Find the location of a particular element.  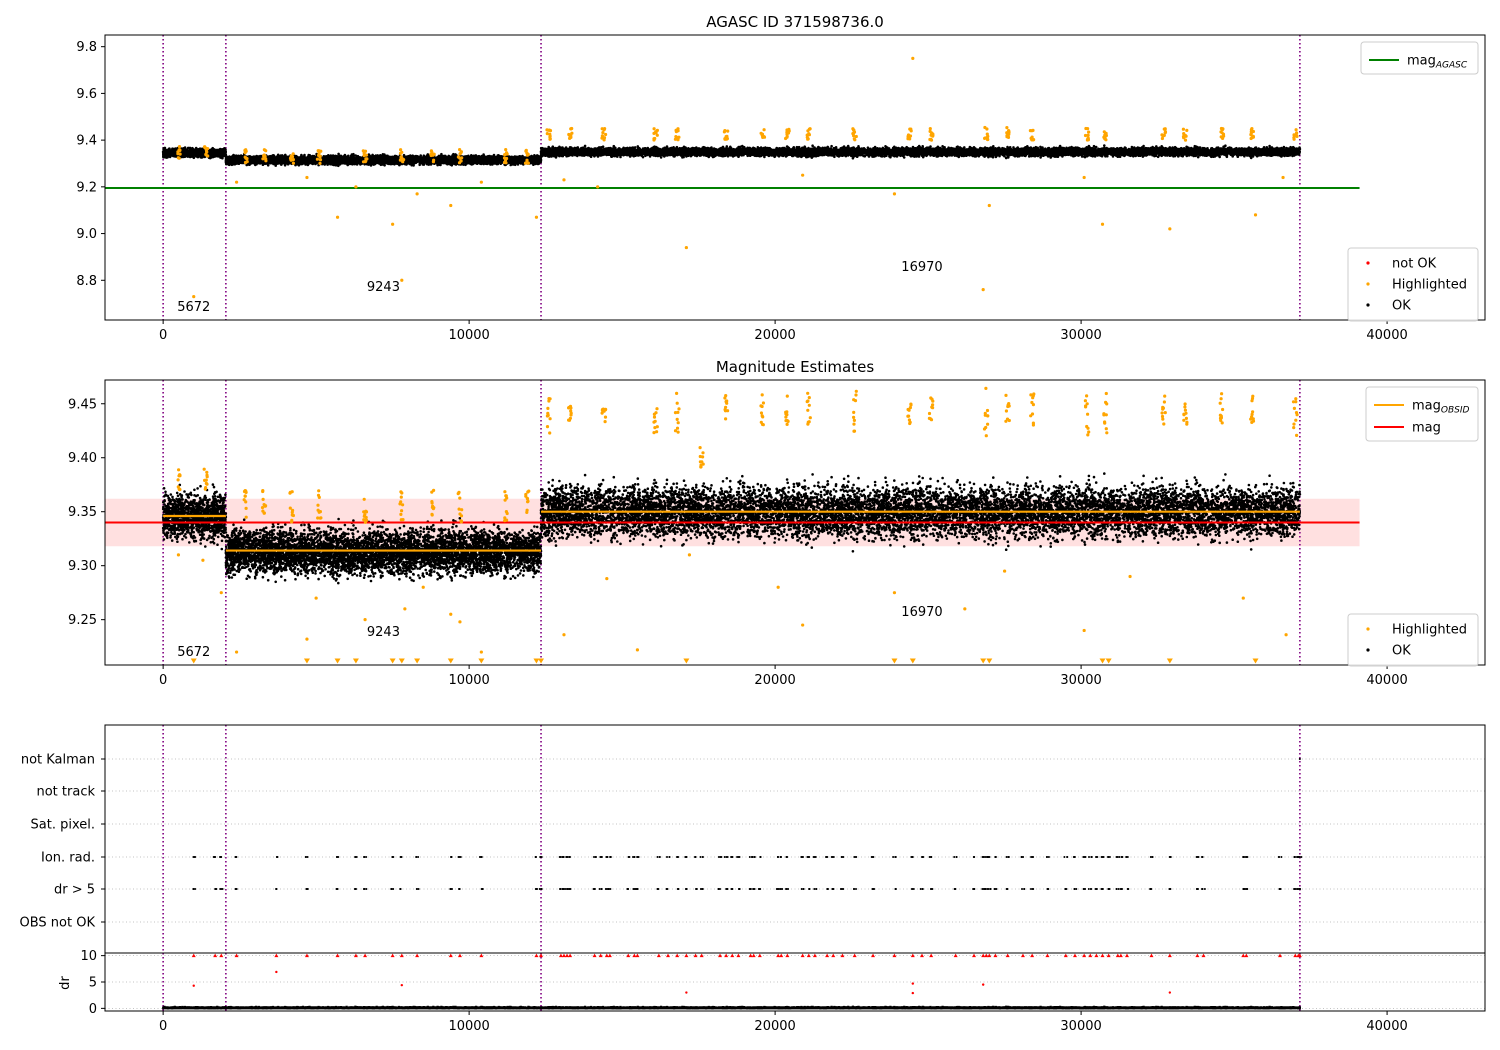

y-tick-label: 10 is located at coordinates (88, 956).